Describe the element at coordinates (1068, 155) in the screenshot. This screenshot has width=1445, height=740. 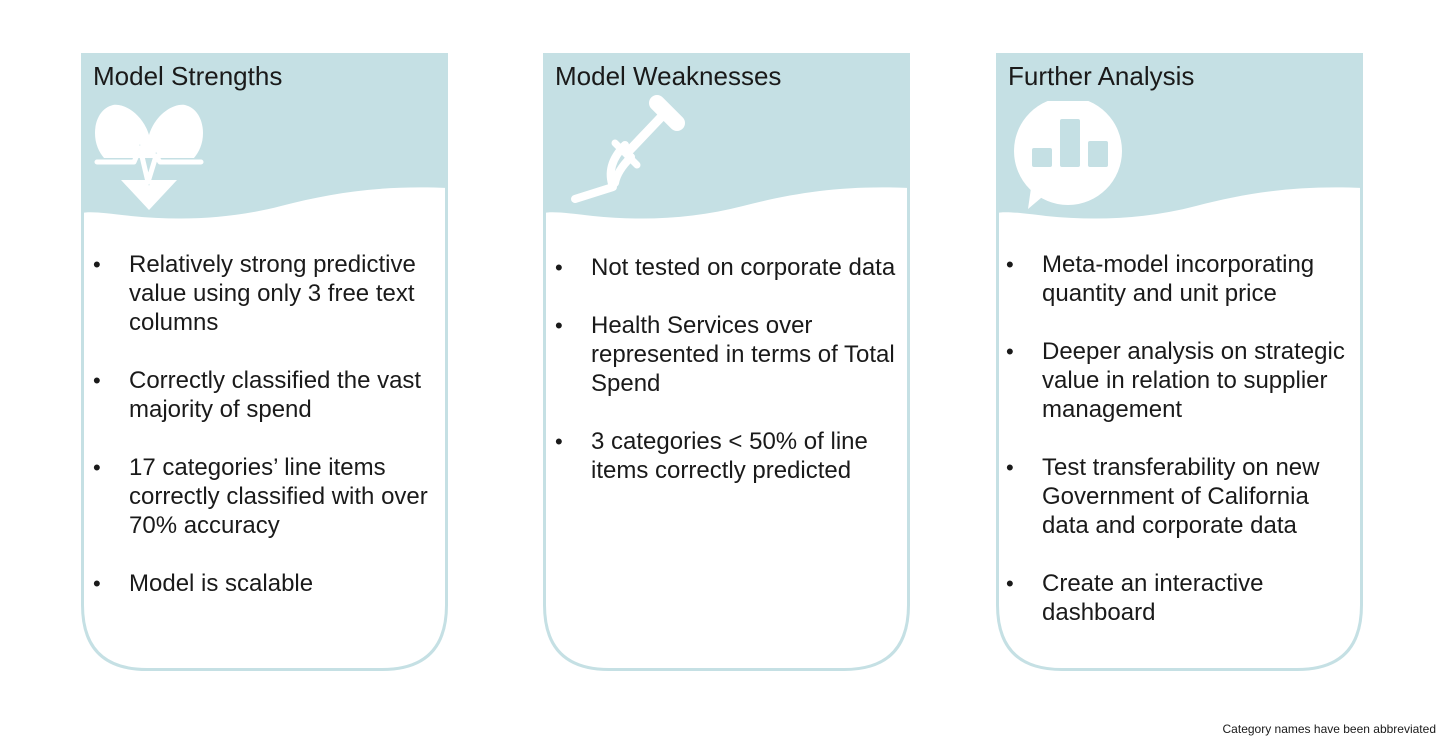
I see `chart-speech-bubble-icon` at that location.